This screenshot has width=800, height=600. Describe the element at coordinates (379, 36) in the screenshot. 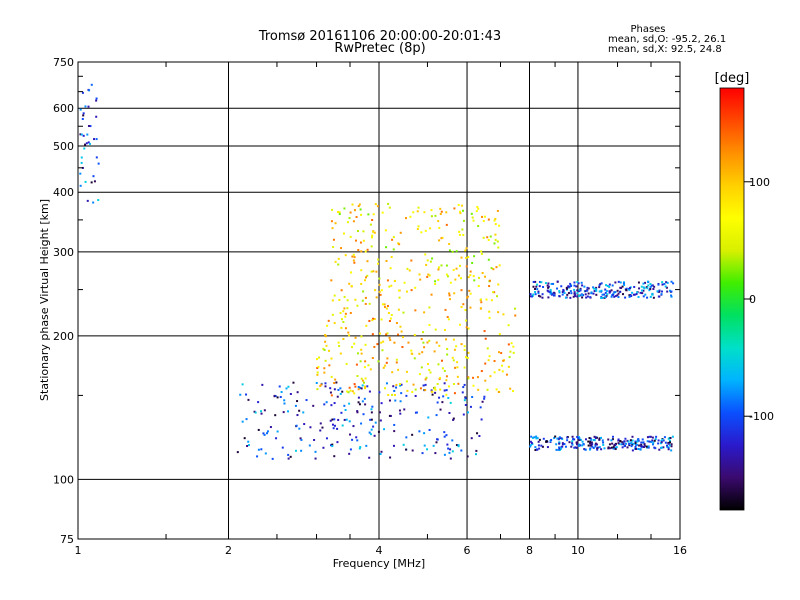

I see `chart-title: Tromsø 20161106 20:00:00-20:01:43` at that location.